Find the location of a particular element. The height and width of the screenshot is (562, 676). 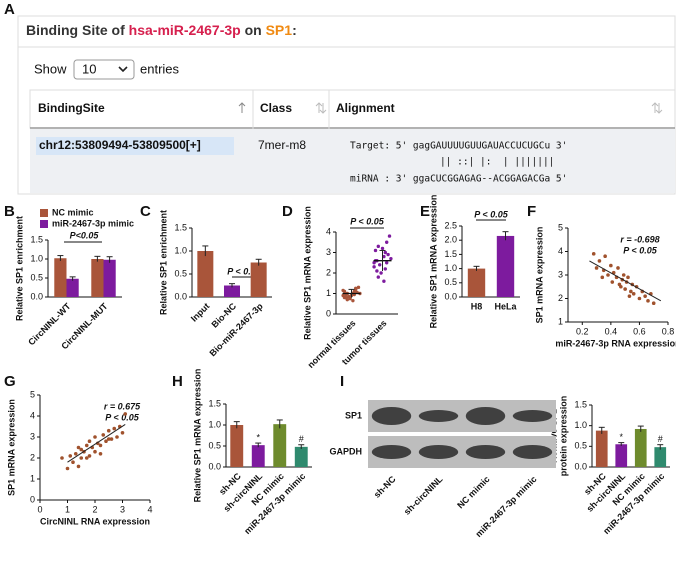

y-tick-label: 0.5 is located at coordinates (214, 445).